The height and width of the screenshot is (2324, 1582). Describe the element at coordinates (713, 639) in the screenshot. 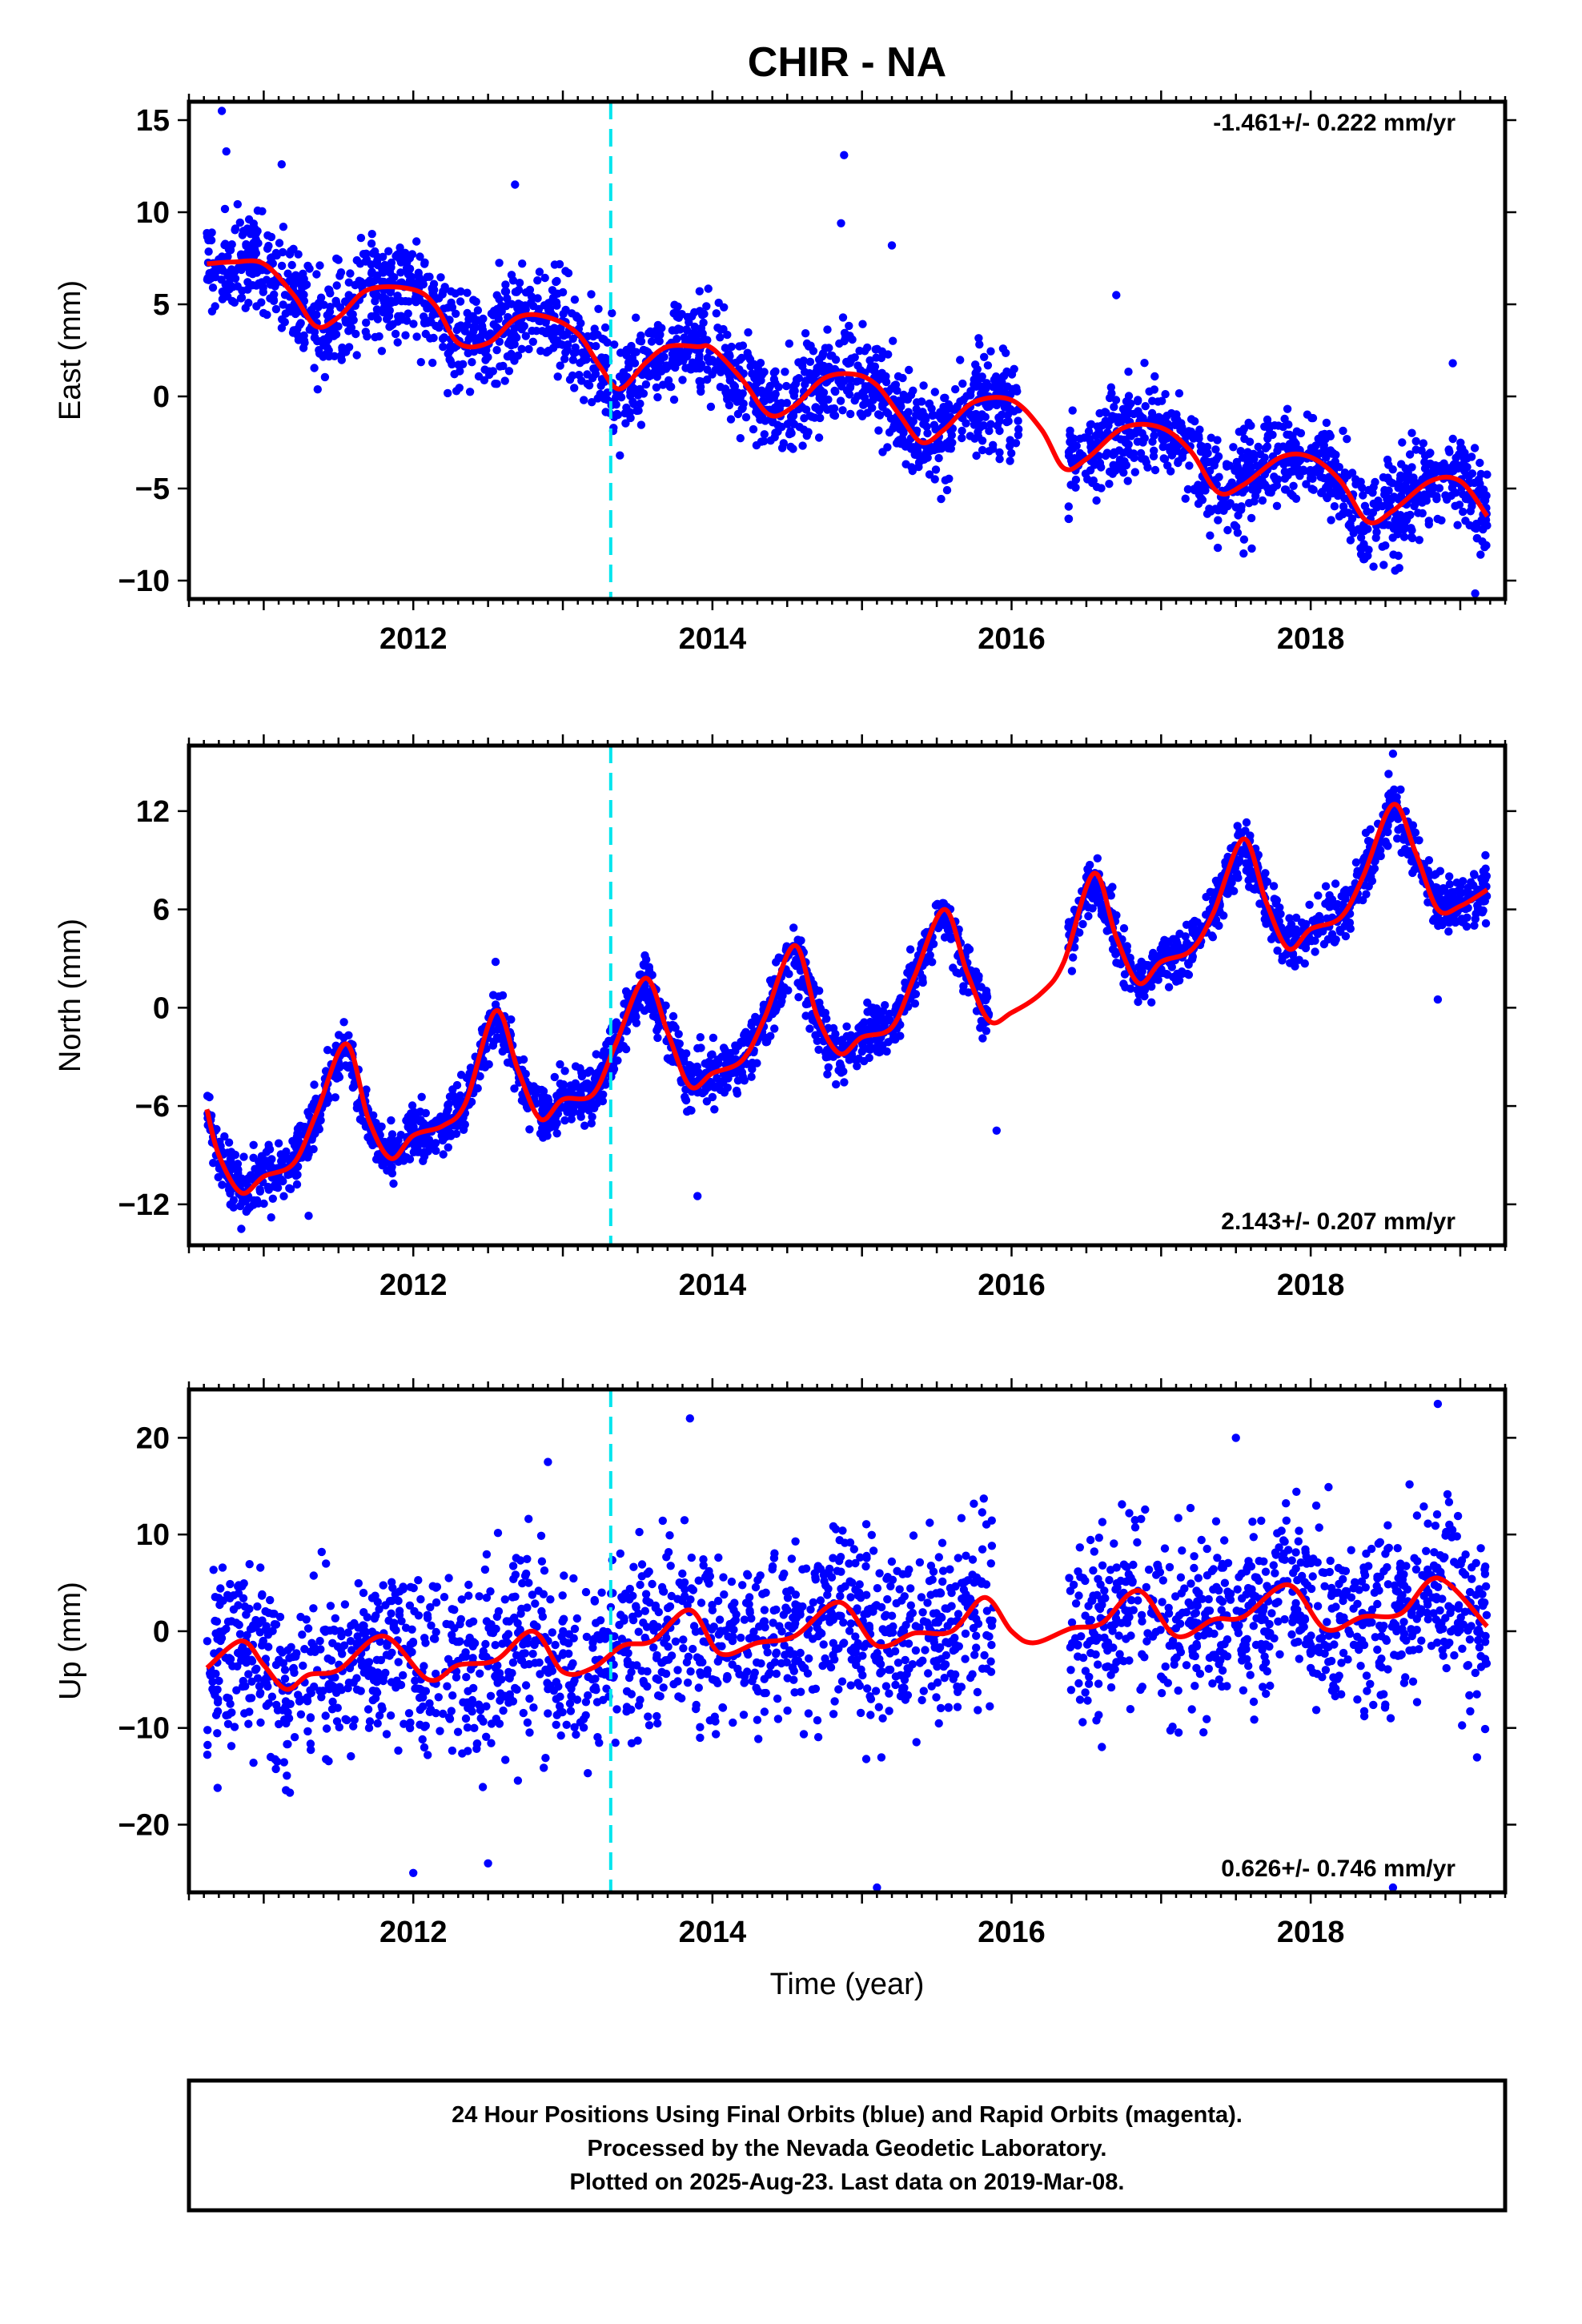

I see `x-tick-label: 2014` at that location.